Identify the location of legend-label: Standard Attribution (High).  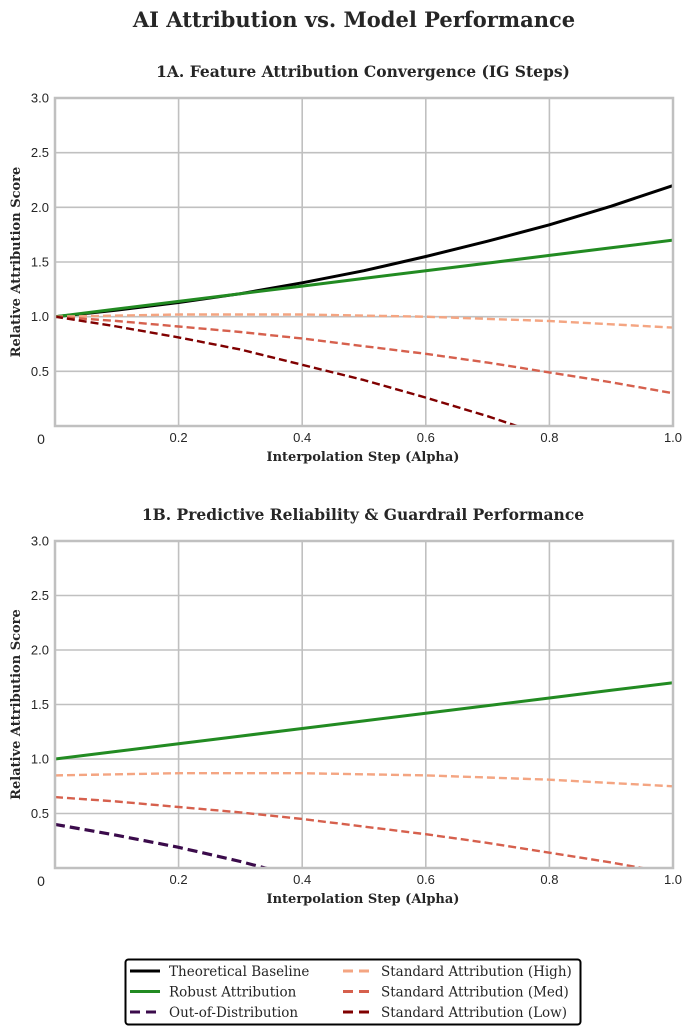
(476, 972).